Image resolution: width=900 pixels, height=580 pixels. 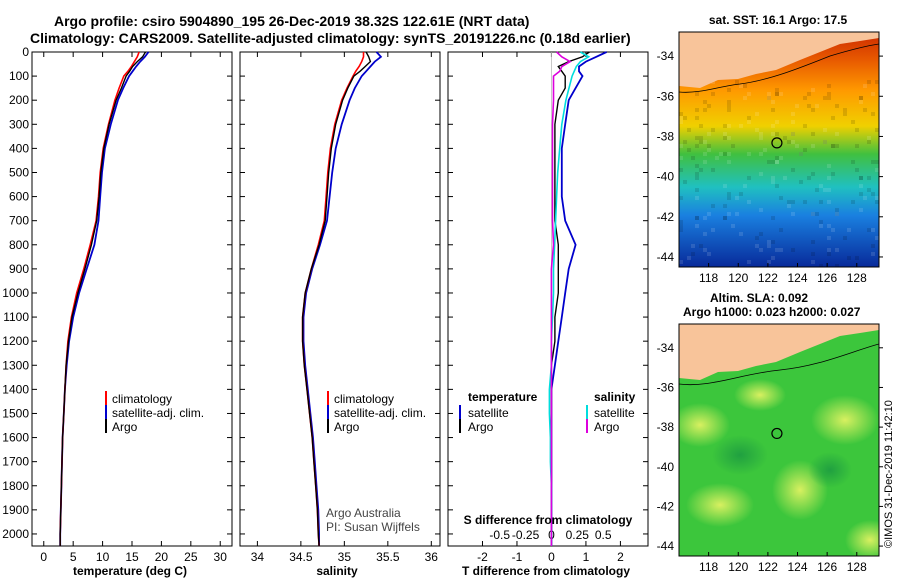 I want to click on argo-float-marker, so click(x=777, y=143).